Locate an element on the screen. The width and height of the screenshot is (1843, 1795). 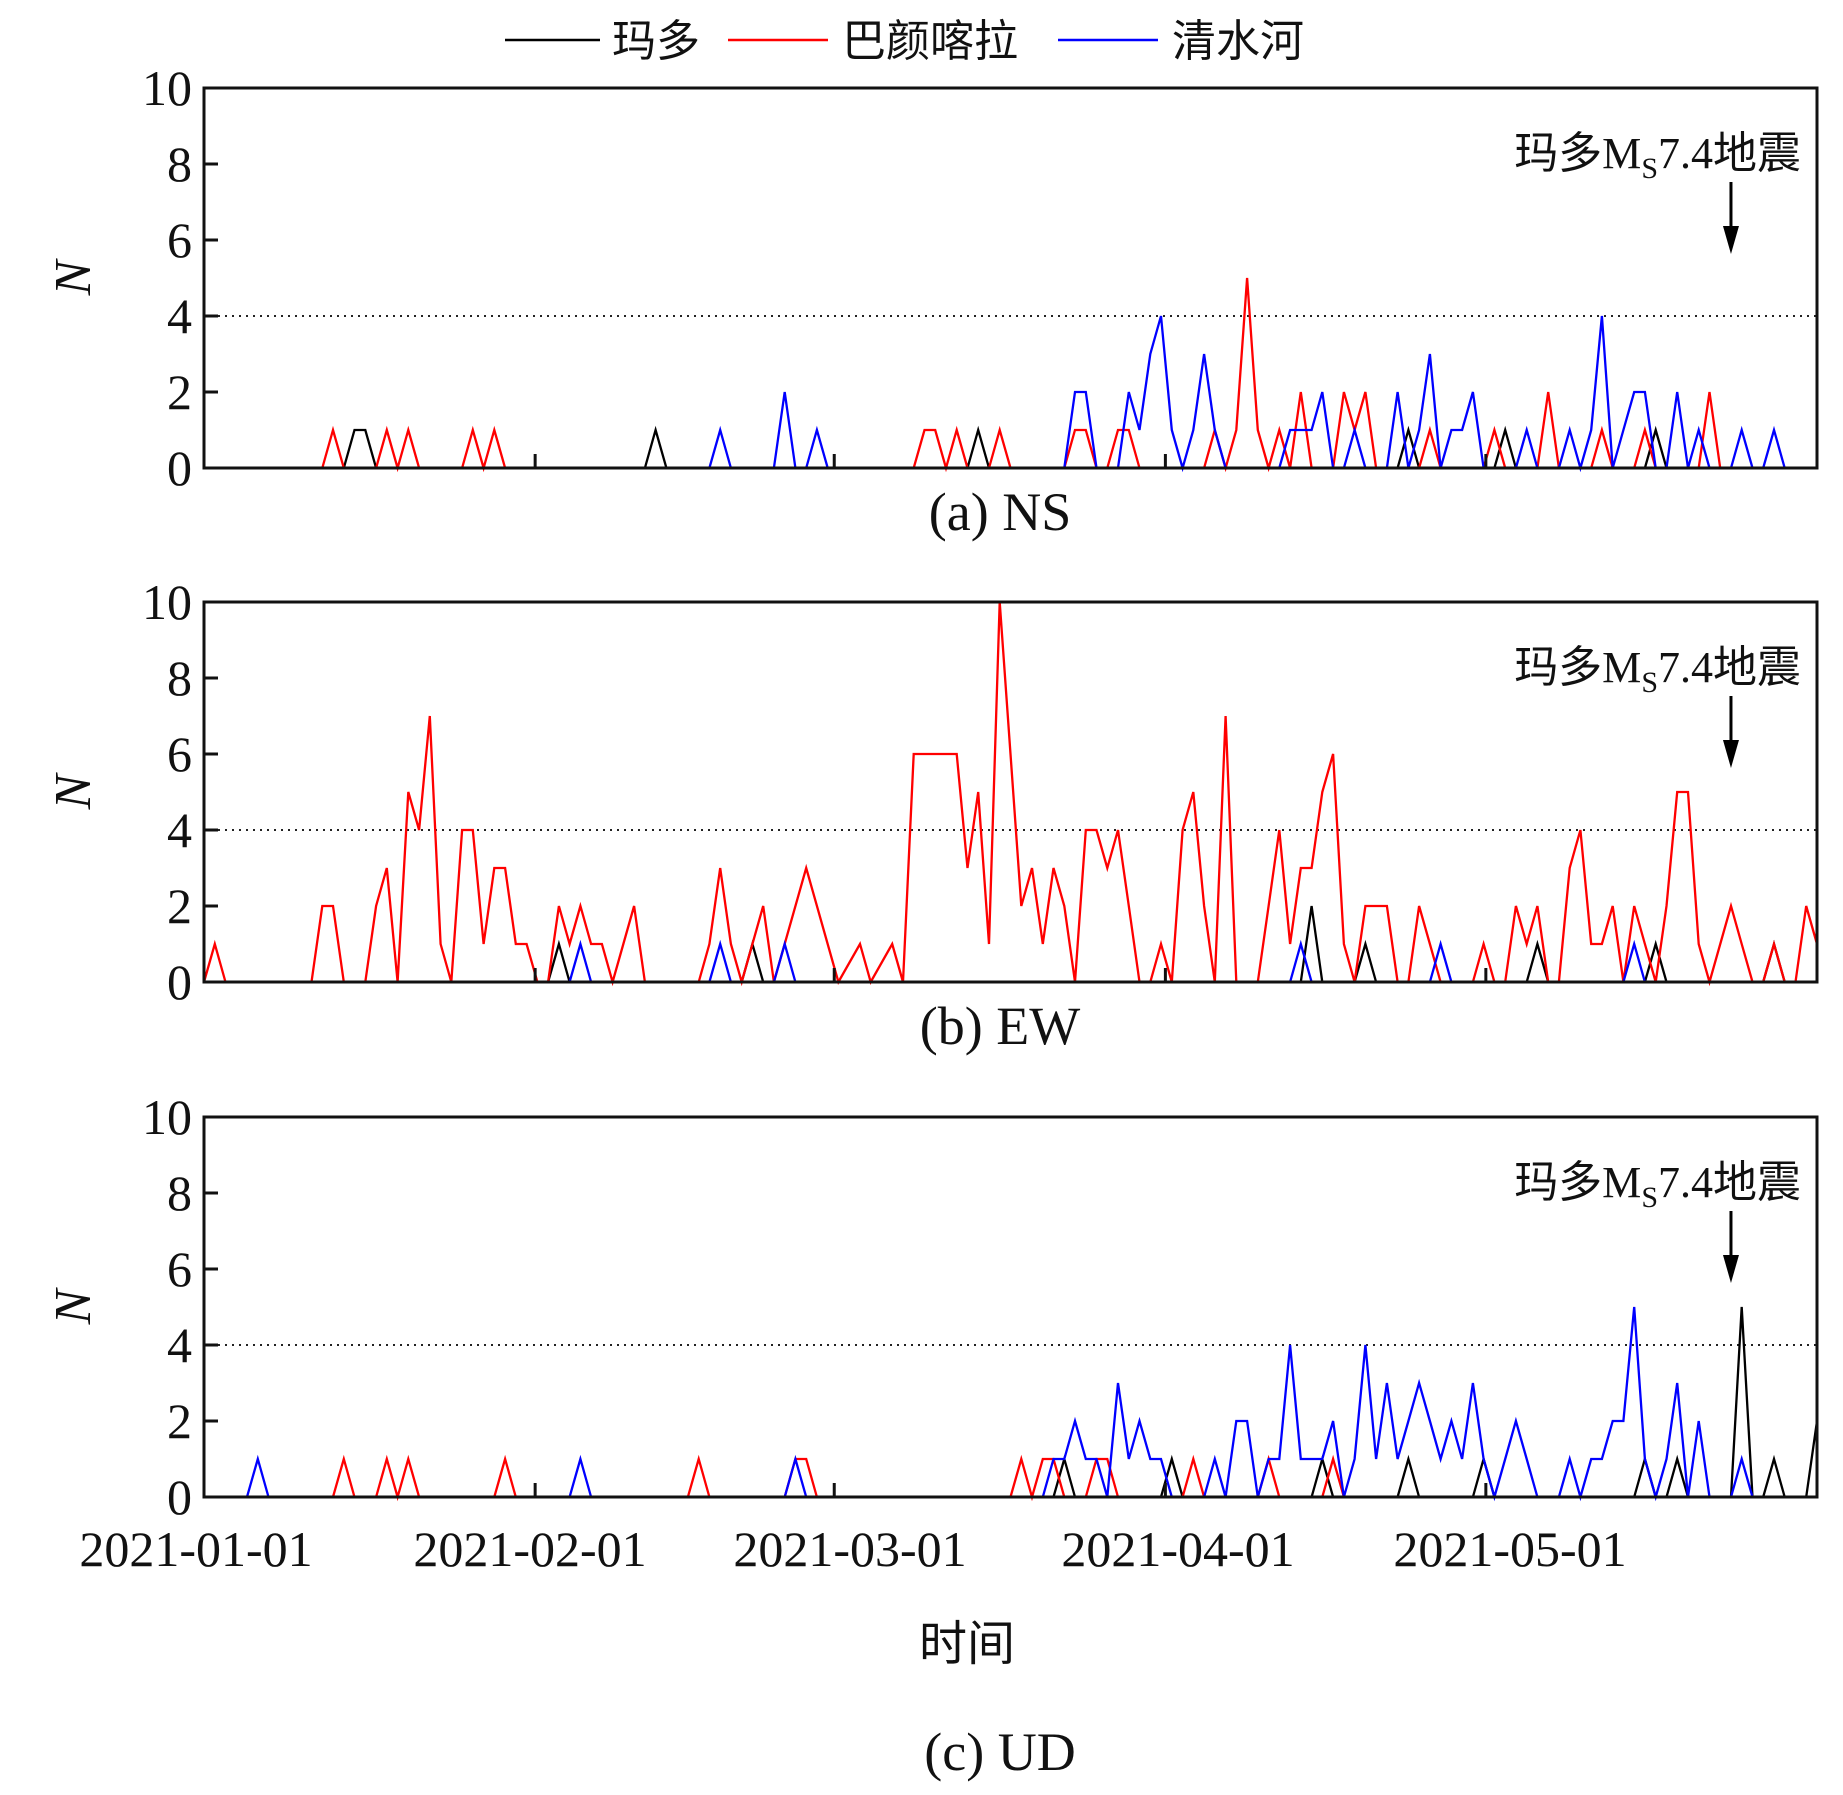
x-tick-label: 2021-03-01 is located at coordinates (849, 1549).